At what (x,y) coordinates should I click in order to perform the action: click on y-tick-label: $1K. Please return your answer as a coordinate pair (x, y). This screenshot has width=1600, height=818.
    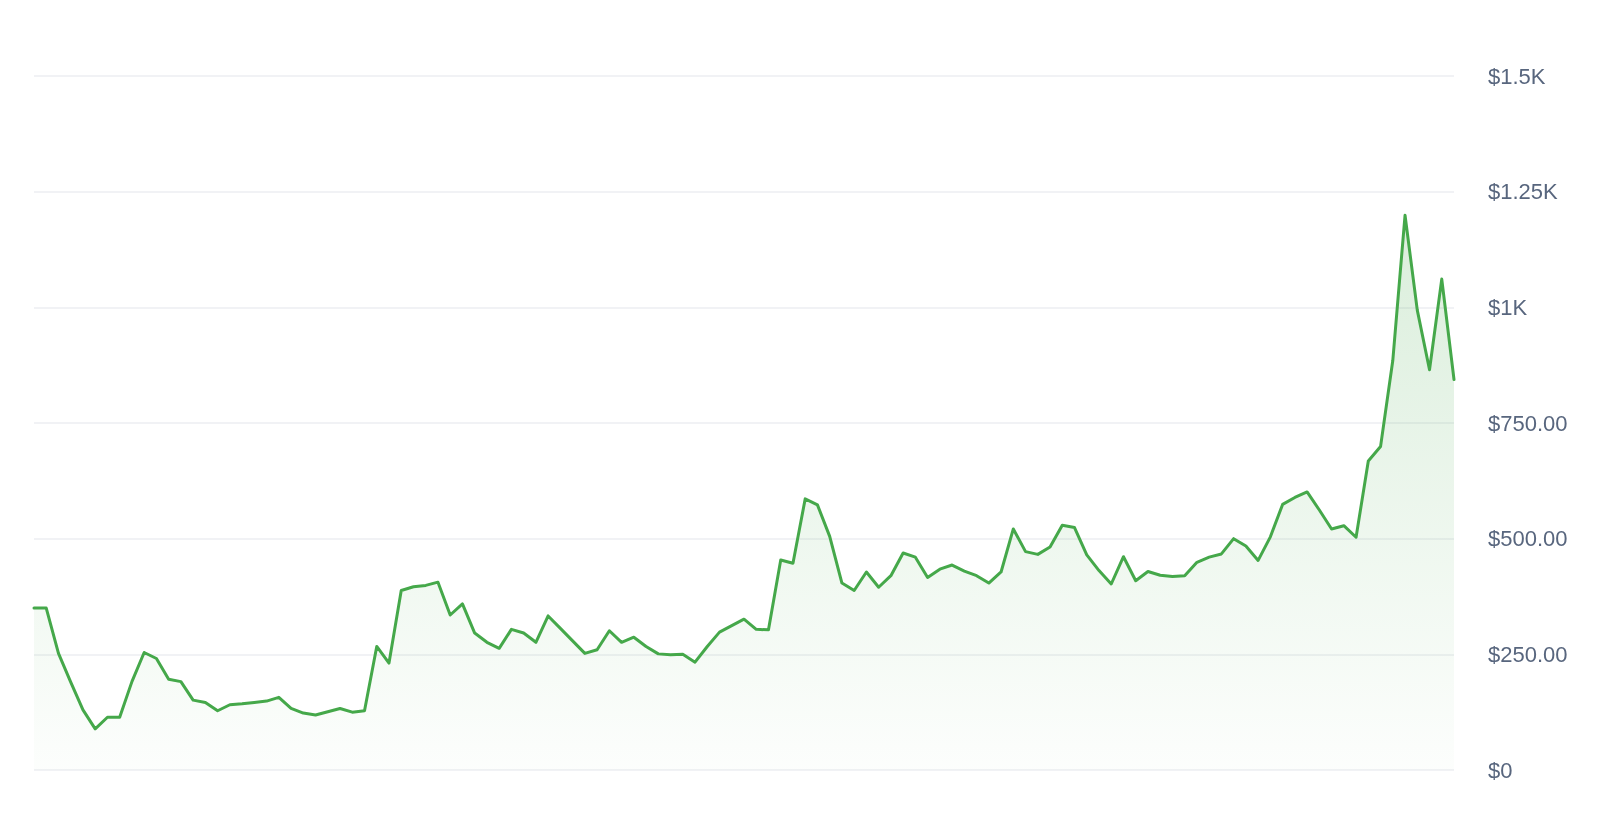
    Looking at the image, I should click on (1508, 307).